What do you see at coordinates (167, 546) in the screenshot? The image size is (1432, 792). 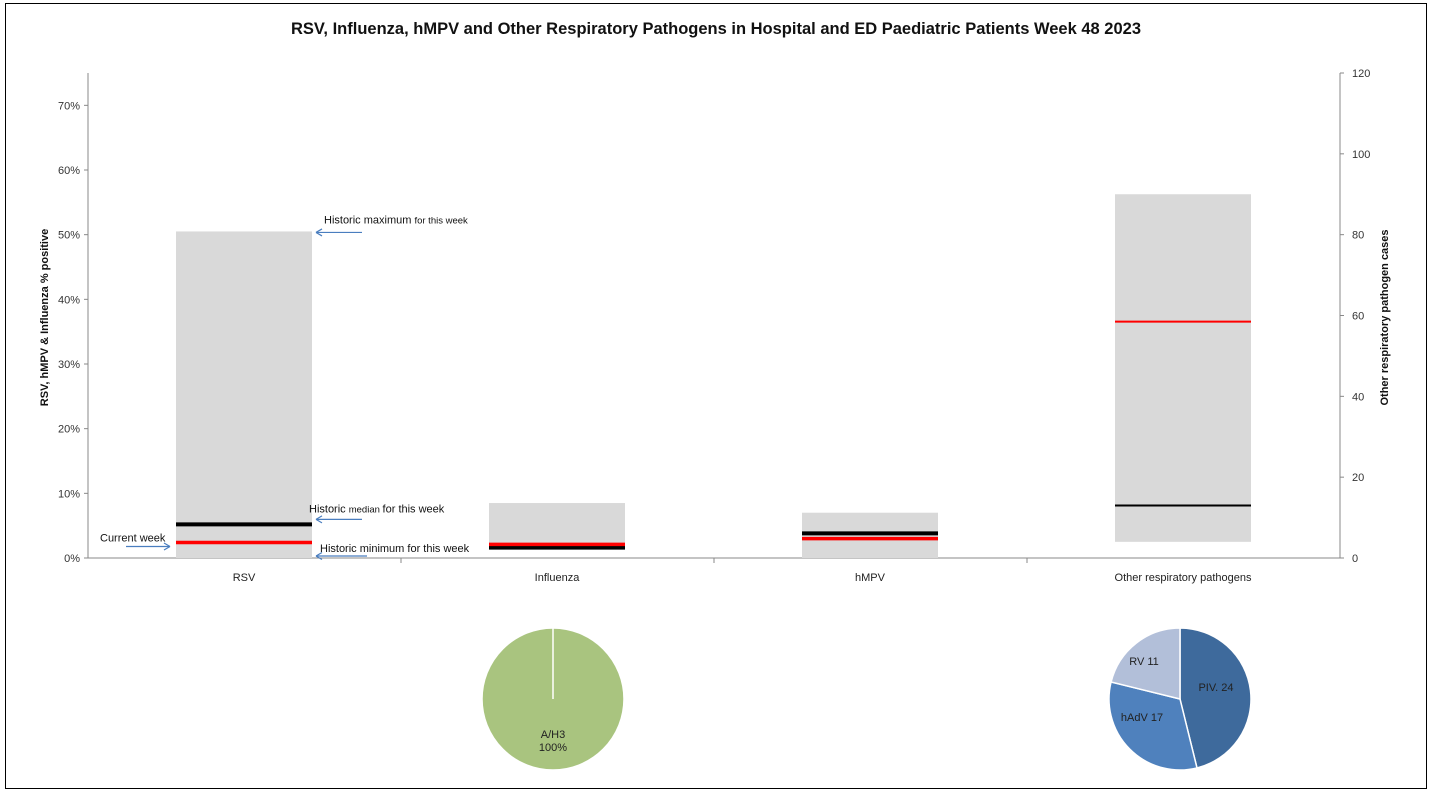 I see `arrow-current-head` at bounding box center [167, 546].